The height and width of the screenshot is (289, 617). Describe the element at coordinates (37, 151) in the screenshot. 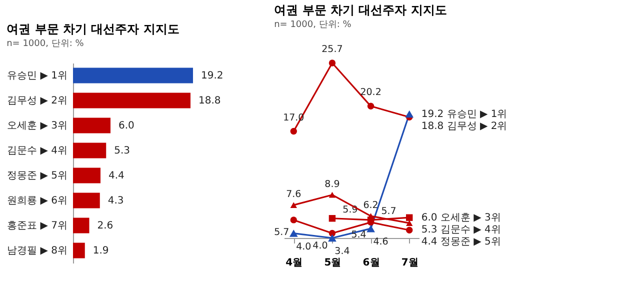

I see `y-tick-label: 김문수 ▶ 4위` at that location.